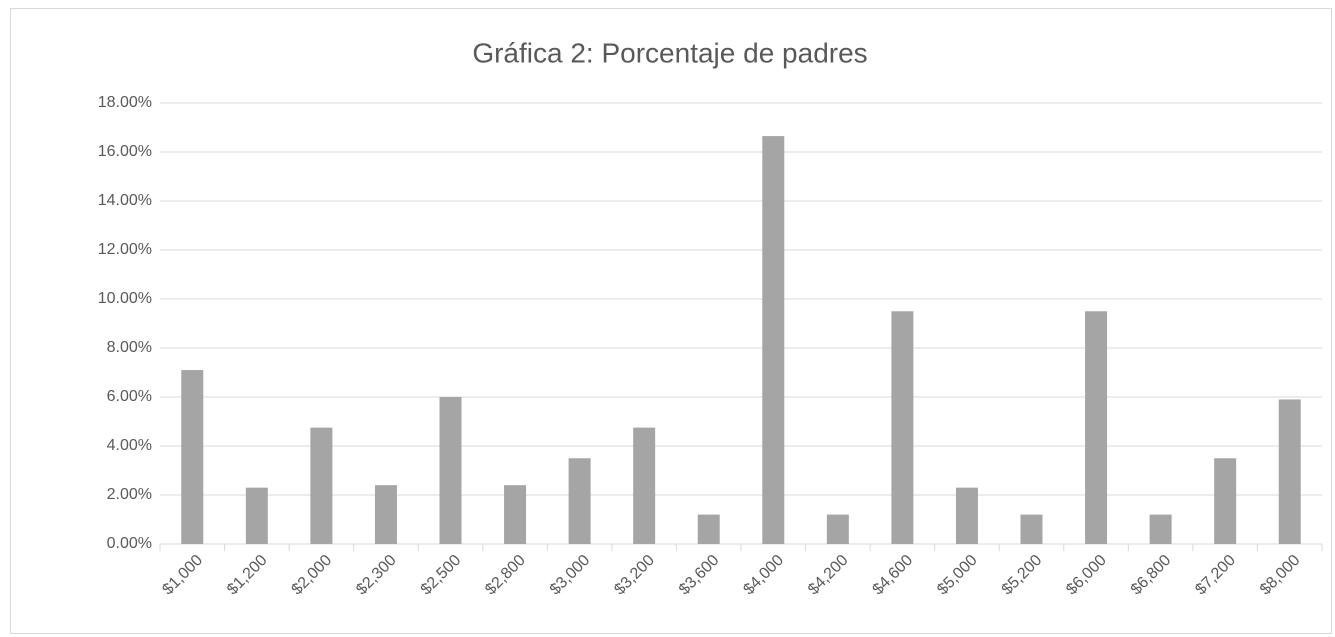  What do you see at coordinates (129, 543) in the screenshot?
I see `y-tick-label: 0.00%` at bounding box center [129, 543].